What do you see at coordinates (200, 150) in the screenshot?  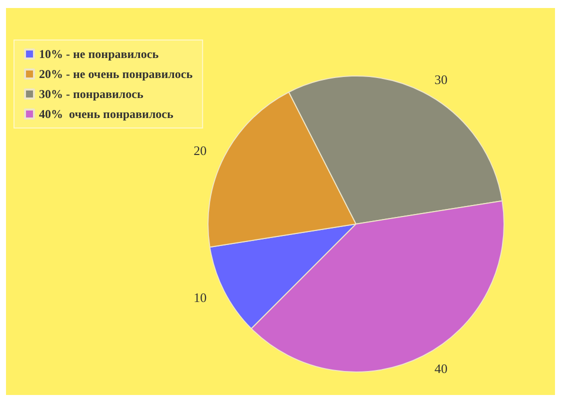 I see `data-label: 20` at bounding box center [200, 150].